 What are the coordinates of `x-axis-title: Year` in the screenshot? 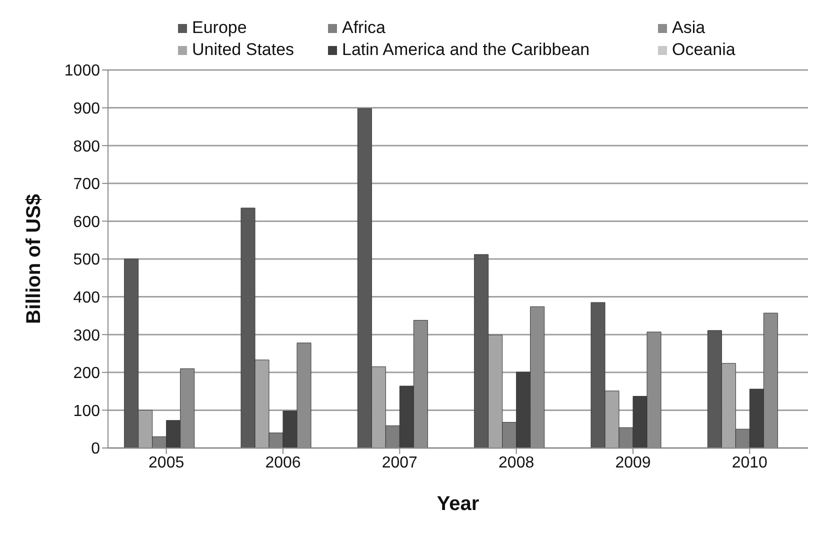 It's located at (458, 504).